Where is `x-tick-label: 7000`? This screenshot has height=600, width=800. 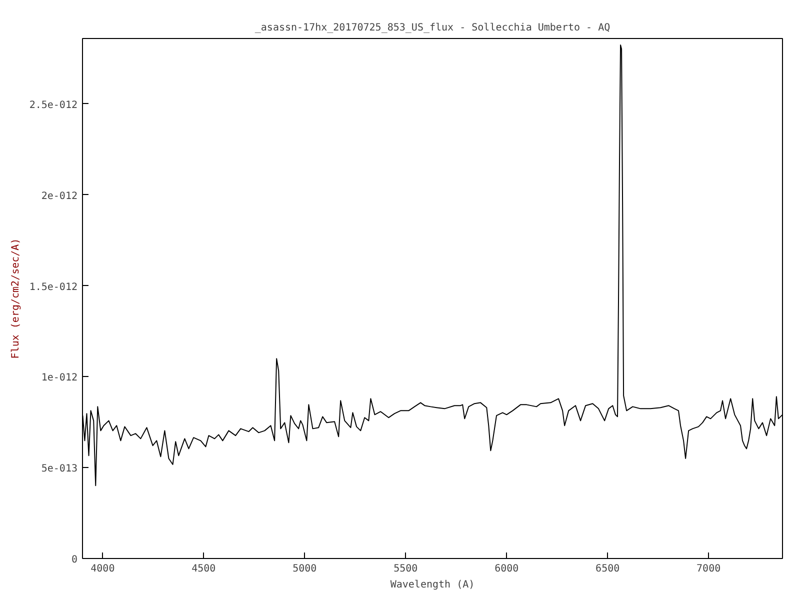
x-tick-label: 7000 is located at coordinates (708, 569).